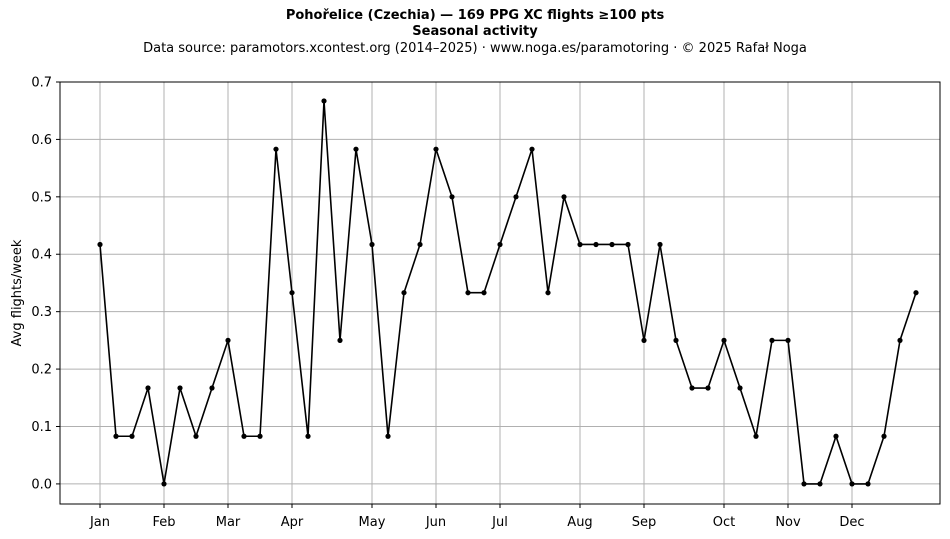 The width and height of the screenshot is (950, 539). I want to click on chart-subtitle: Seasonal activity, so click(475, 31).